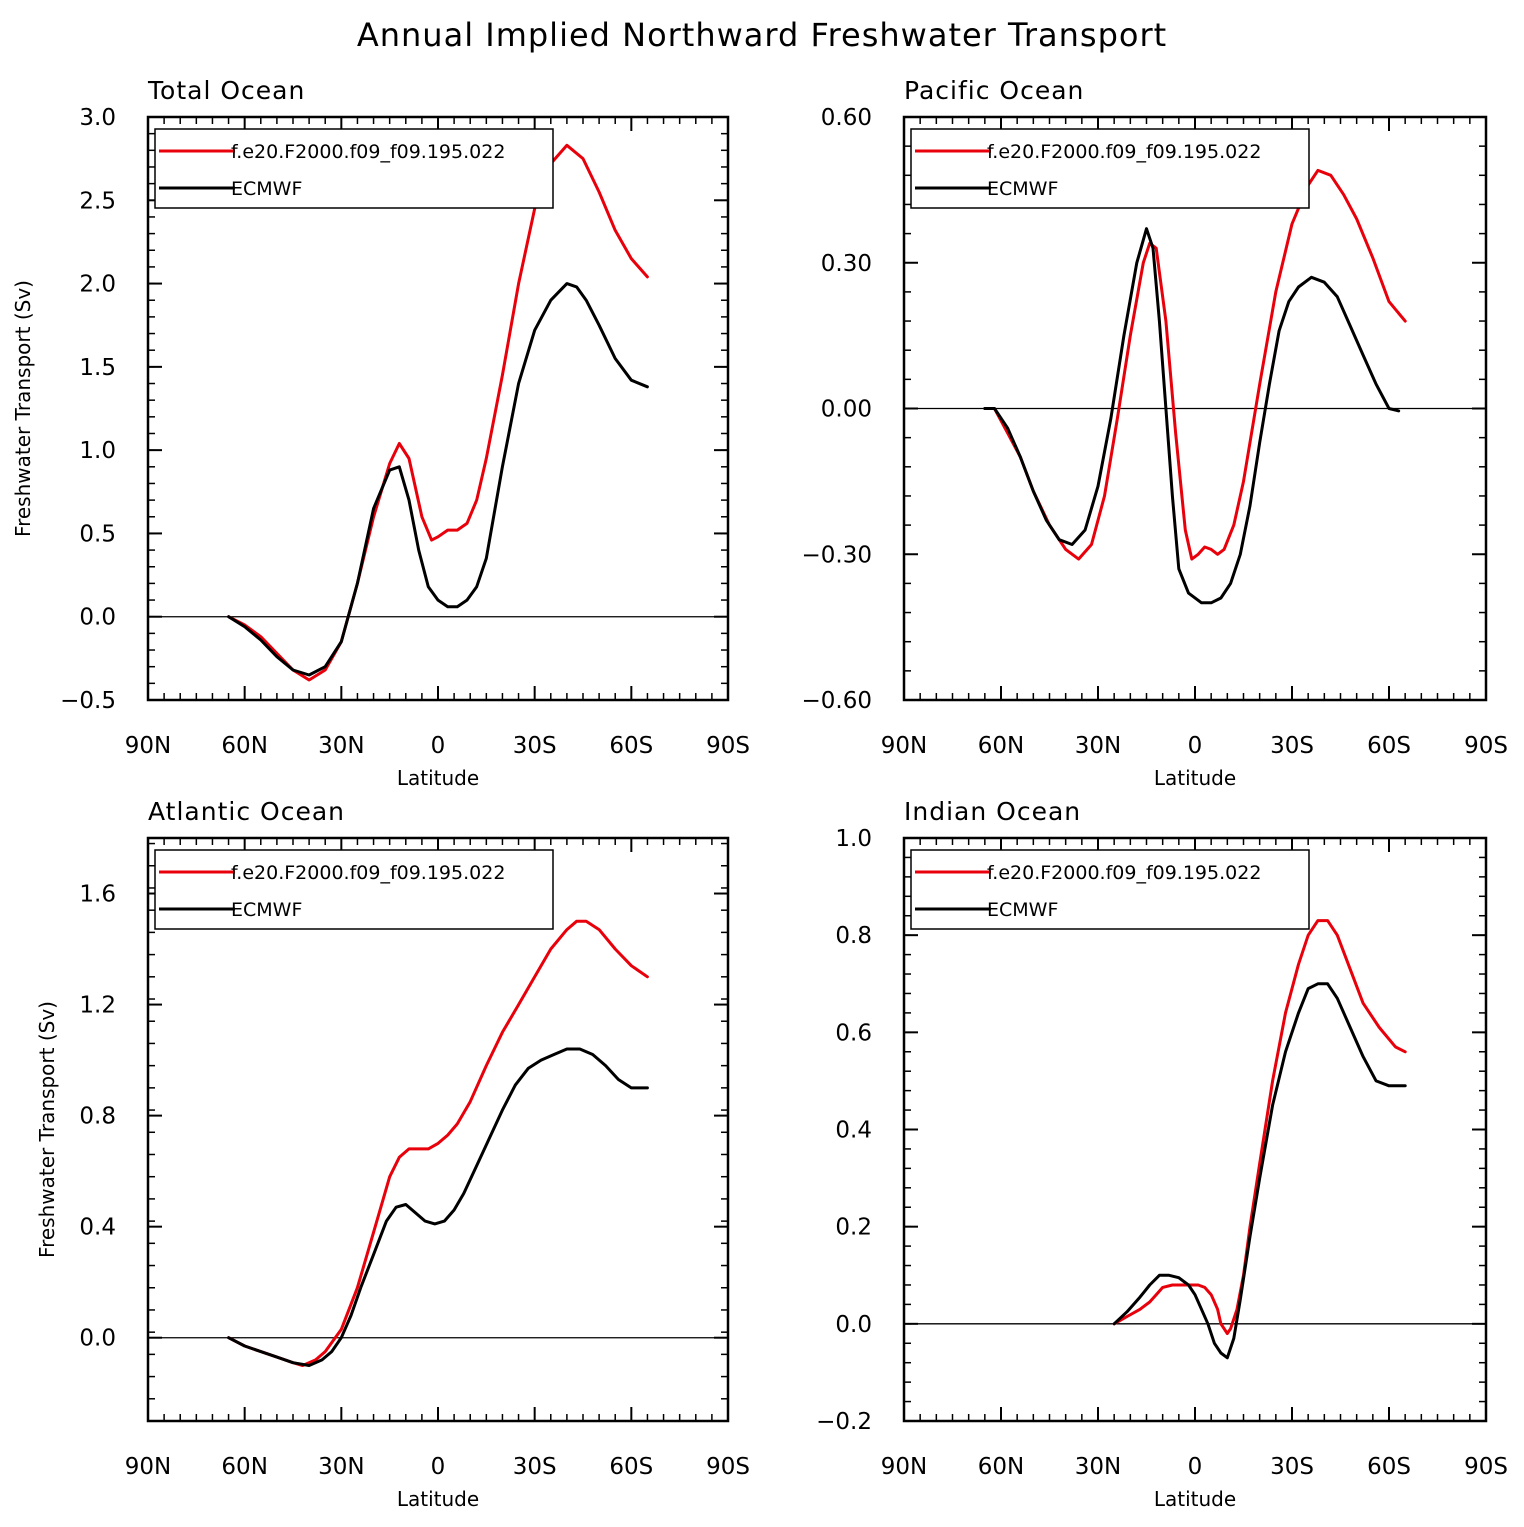 The width and height of the screenshot is (1524, 1527). Describe the element at coordinates (438, 1499) in the screenshot. I see `atlantic-ocean-xlabel: Latitude` at that location.